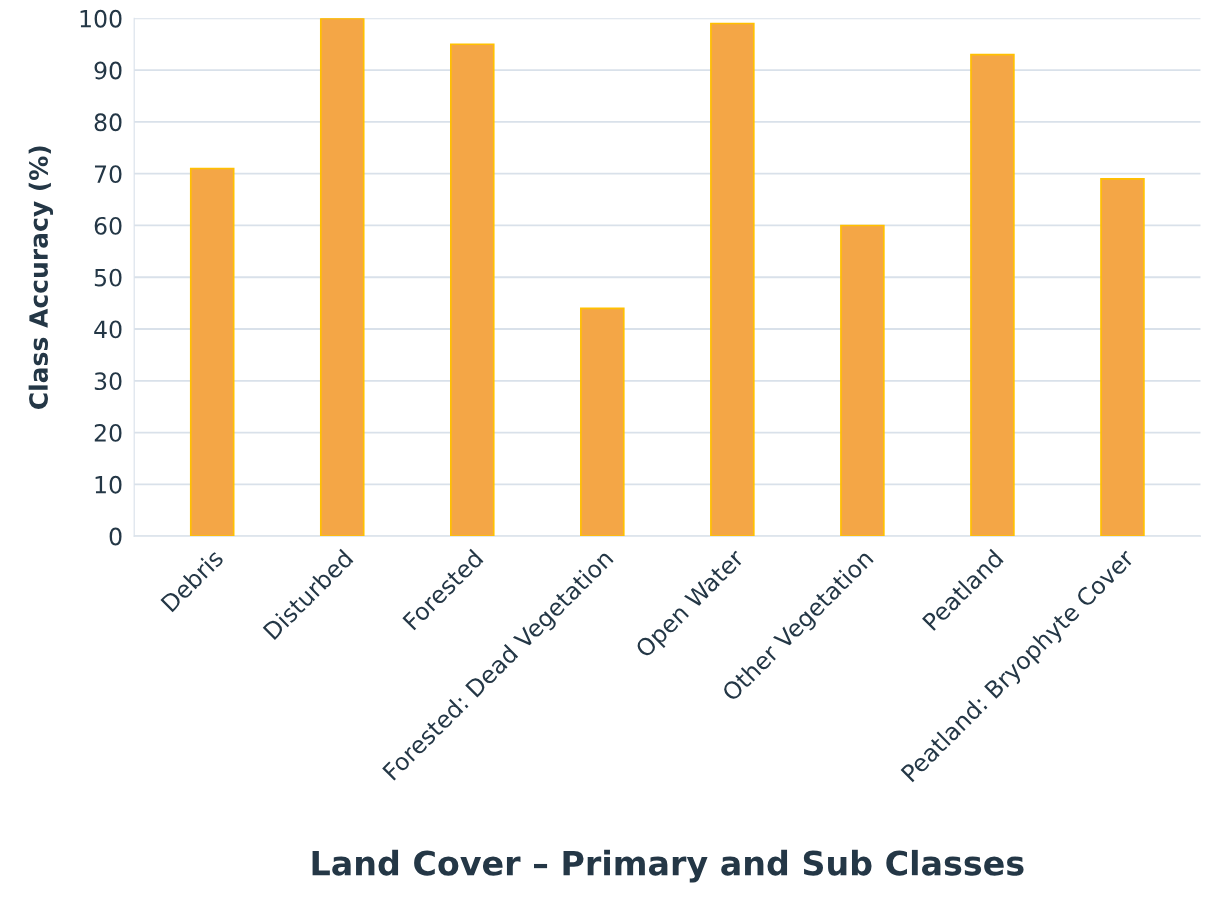 The width and height of the screenshot is (1220, 918). What do you see at coordinates (108, 225) in the screenshot?
I see `y-tick-label: 60` at bounding box center [108, 225].